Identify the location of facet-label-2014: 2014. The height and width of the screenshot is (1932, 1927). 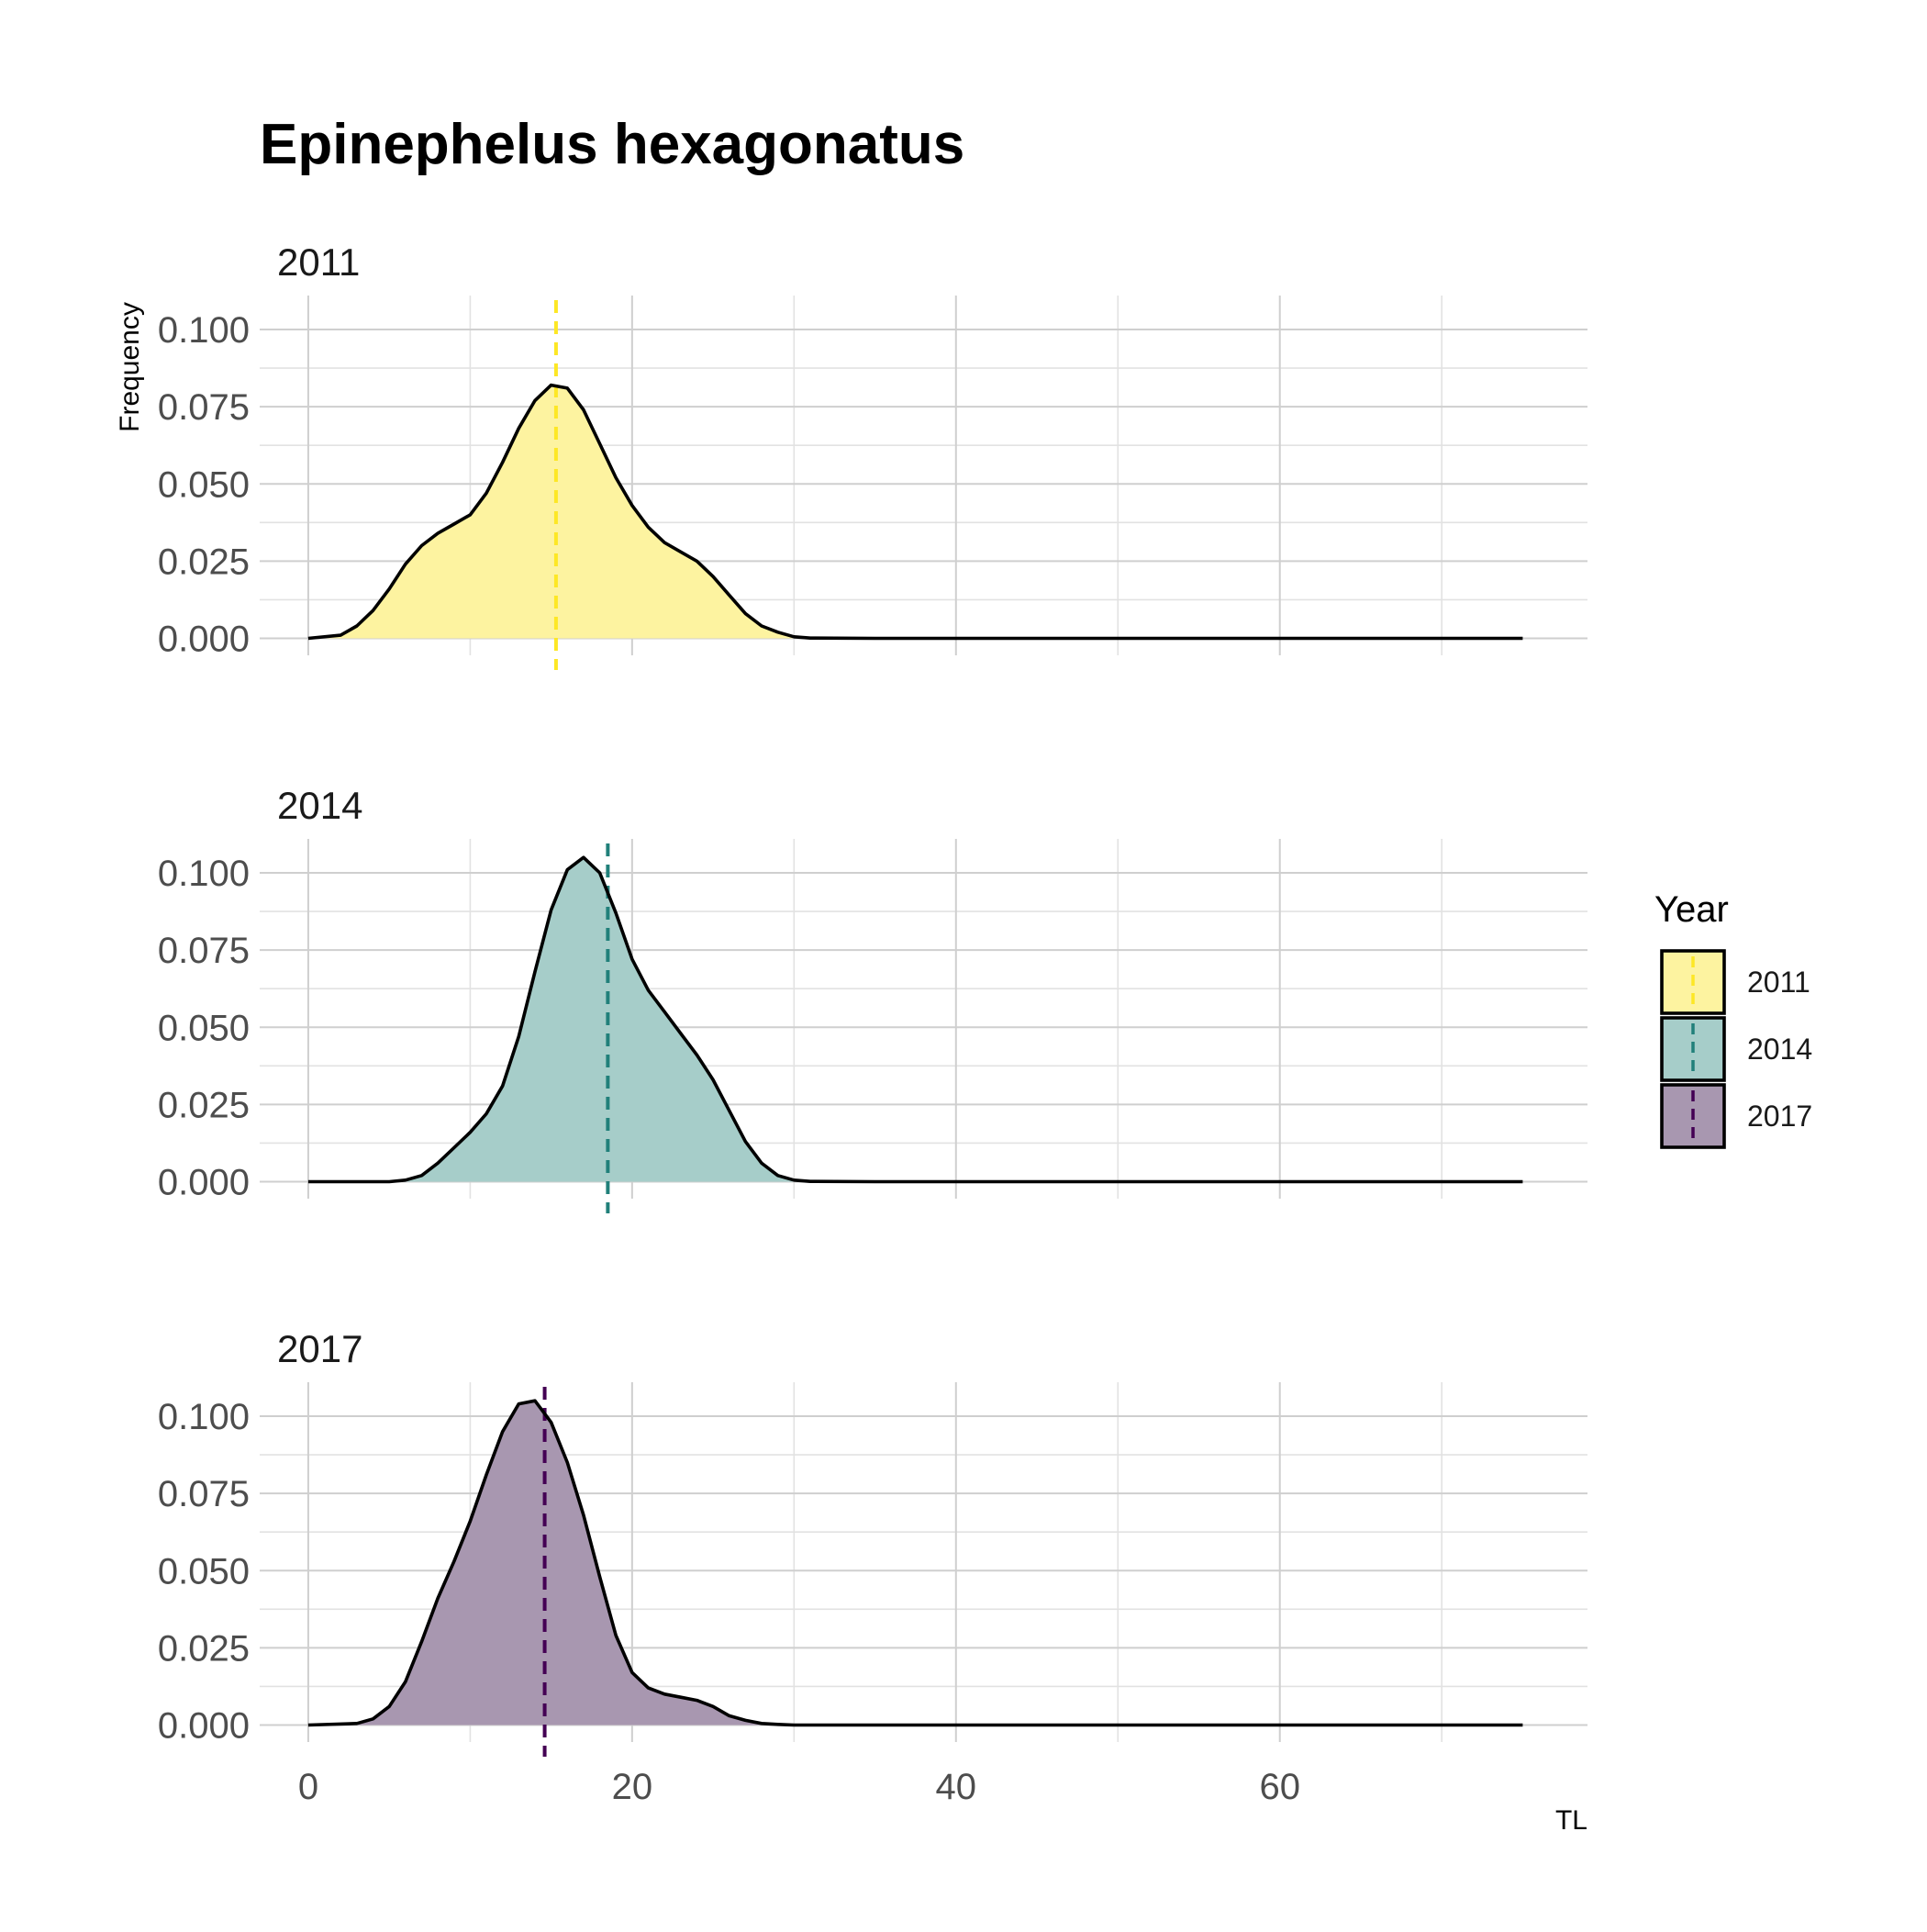
(319, 806).